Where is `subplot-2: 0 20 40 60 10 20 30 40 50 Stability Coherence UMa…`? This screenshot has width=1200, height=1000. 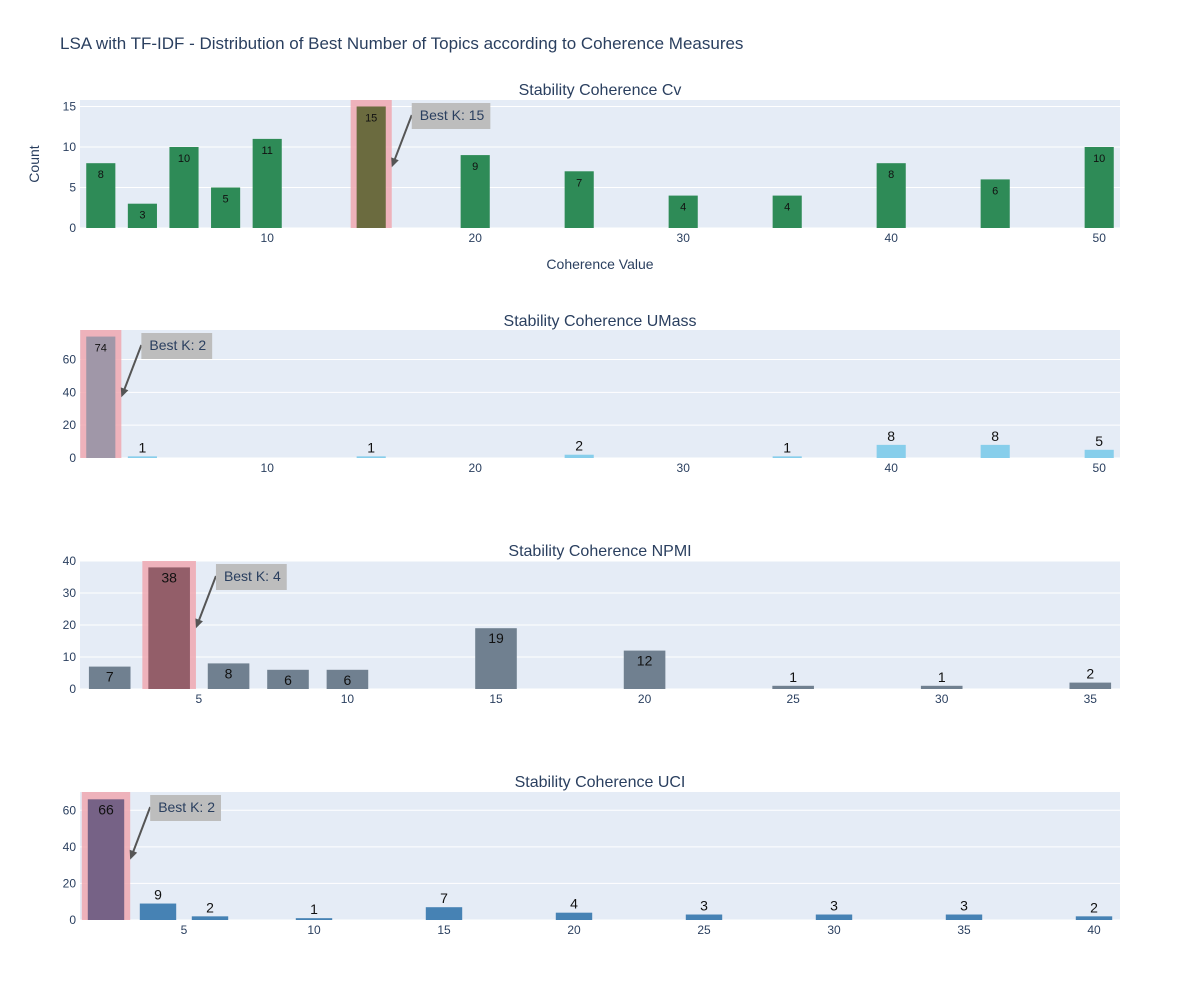
subplot-2: 0 20 40 60 10 20 30 40 50 Stability Coherence UMa… is located at coordinates (591, 394).